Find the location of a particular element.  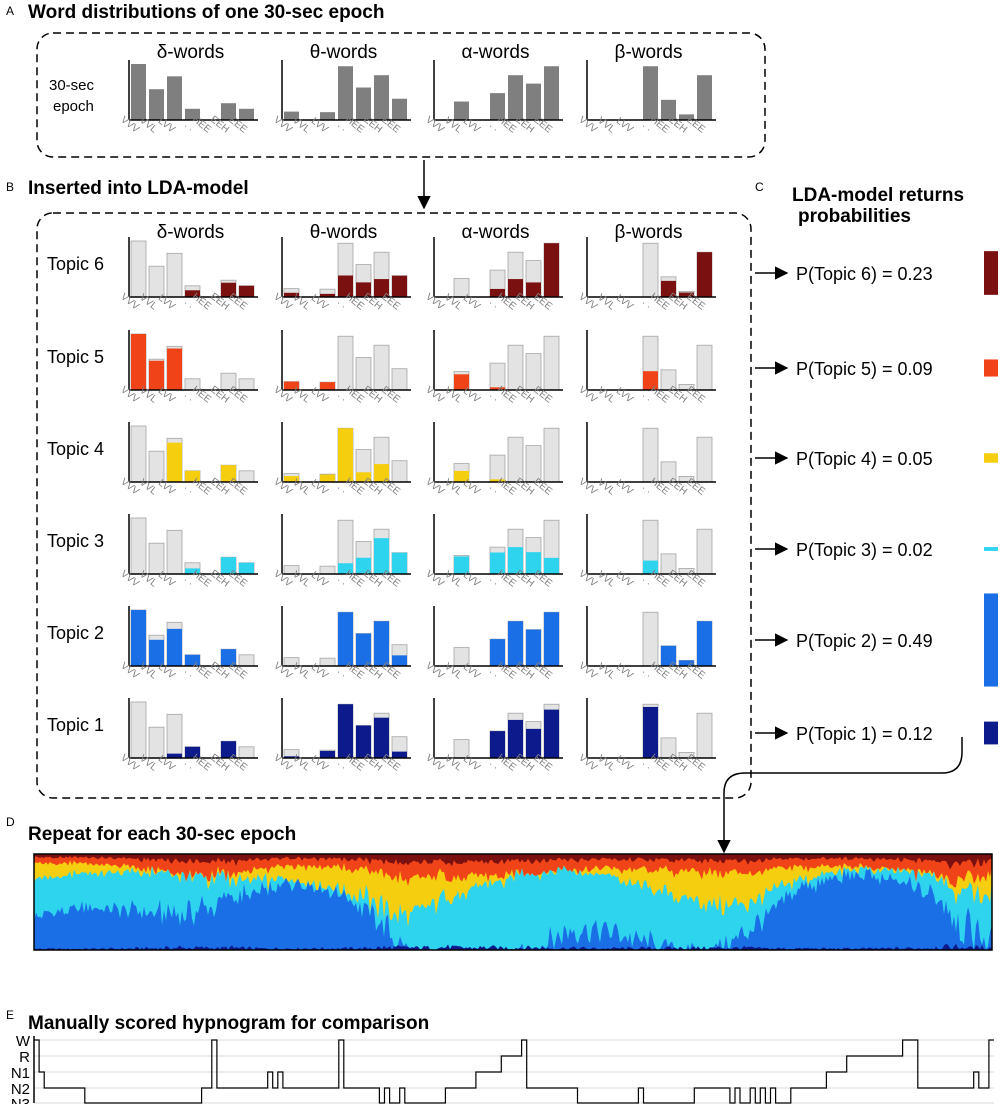

panel-a-tick-label: HEE is located at coordinates (201, 125).